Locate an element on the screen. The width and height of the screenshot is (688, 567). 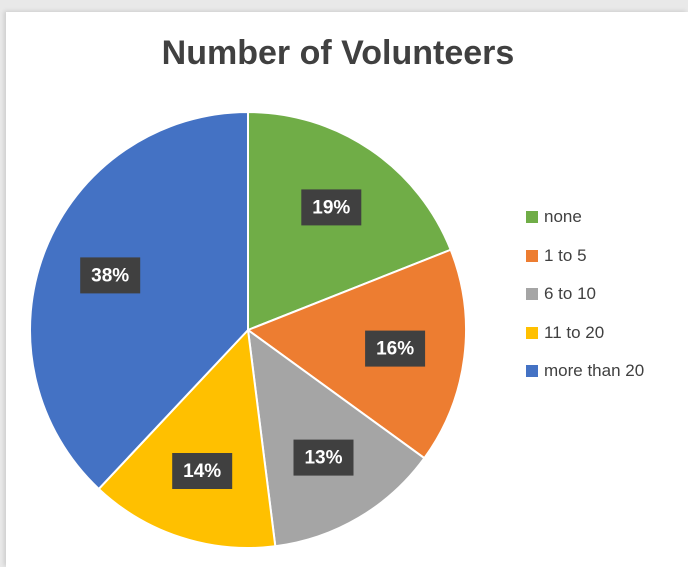
legend-item-more-than-20: more than 20 is located at coordinates (585, 371).